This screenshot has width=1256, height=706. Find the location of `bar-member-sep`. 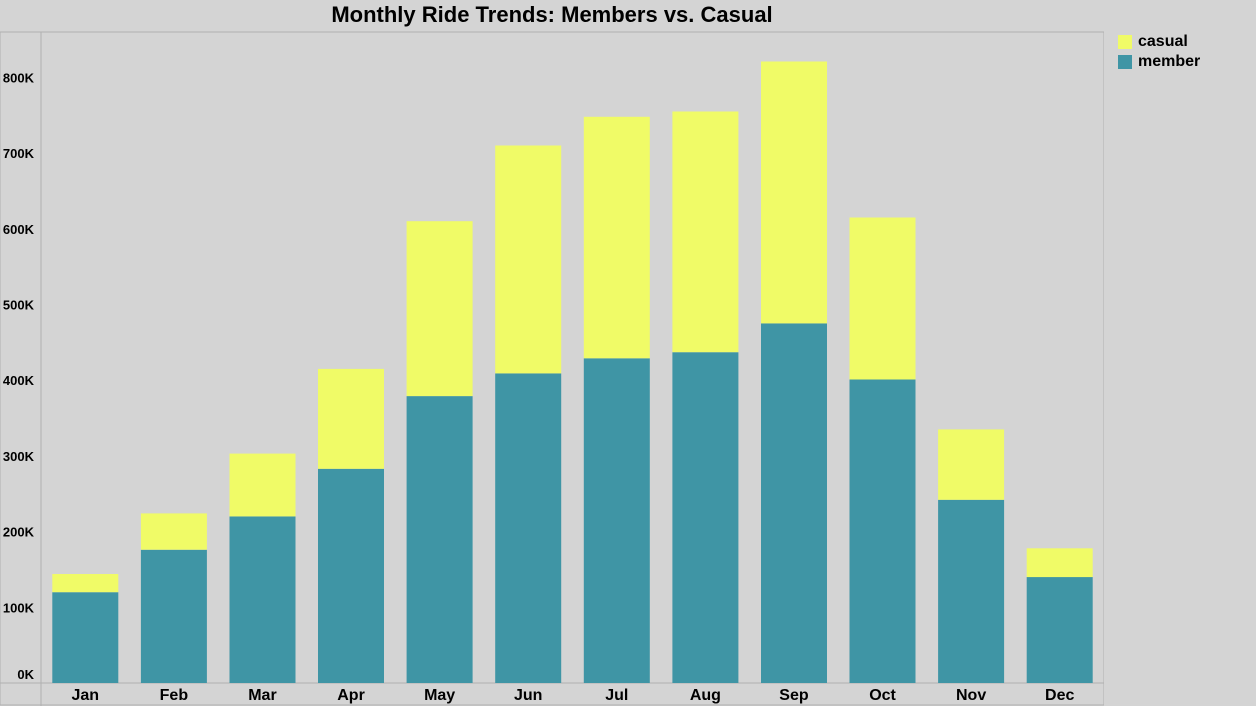

bar-member-sep is located at coordinates (794, 503).